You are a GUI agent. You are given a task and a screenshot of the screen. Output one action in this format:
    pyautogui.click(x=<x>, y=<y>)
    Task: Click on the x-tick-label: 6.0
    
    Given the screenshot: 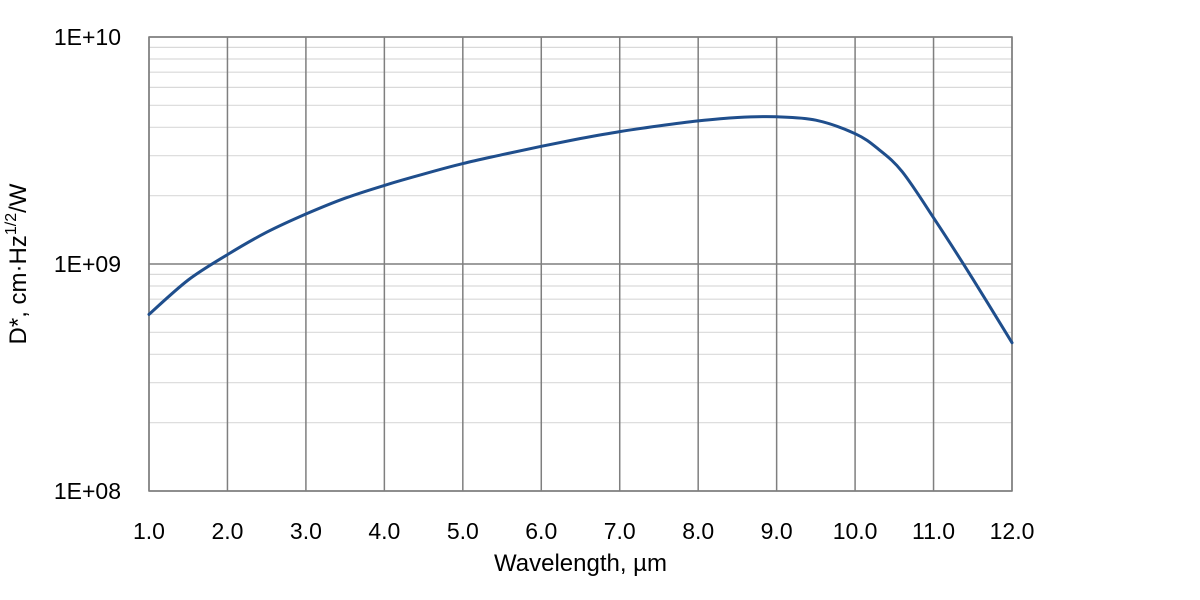 What is the action you would take?
    pyautogui.click(x=541, y=531)
    